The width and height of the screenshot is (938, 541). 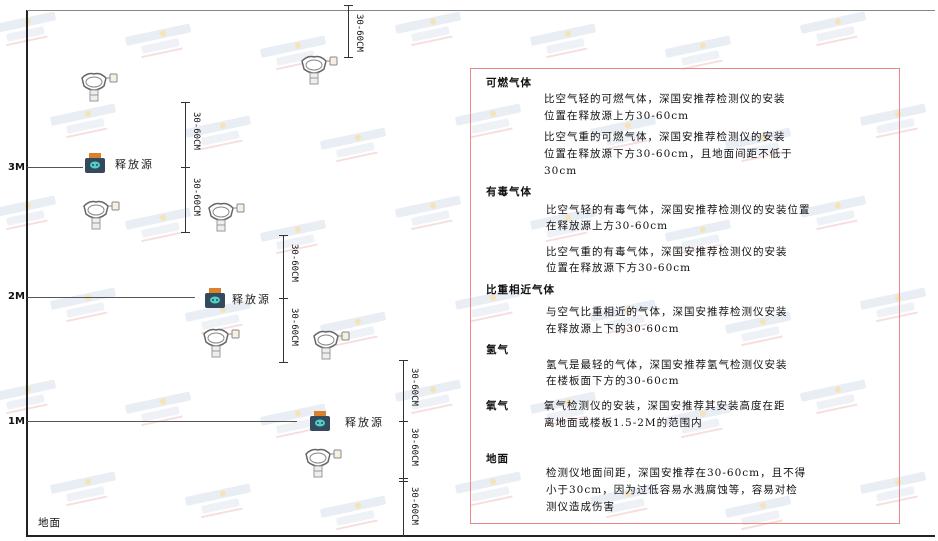 What do you see at coordinates (623, 423) in the screenshot?
I see `note-oxygen-2: 离地面或楼板1.5-2M的范围内` at bounding box center [623, 423].